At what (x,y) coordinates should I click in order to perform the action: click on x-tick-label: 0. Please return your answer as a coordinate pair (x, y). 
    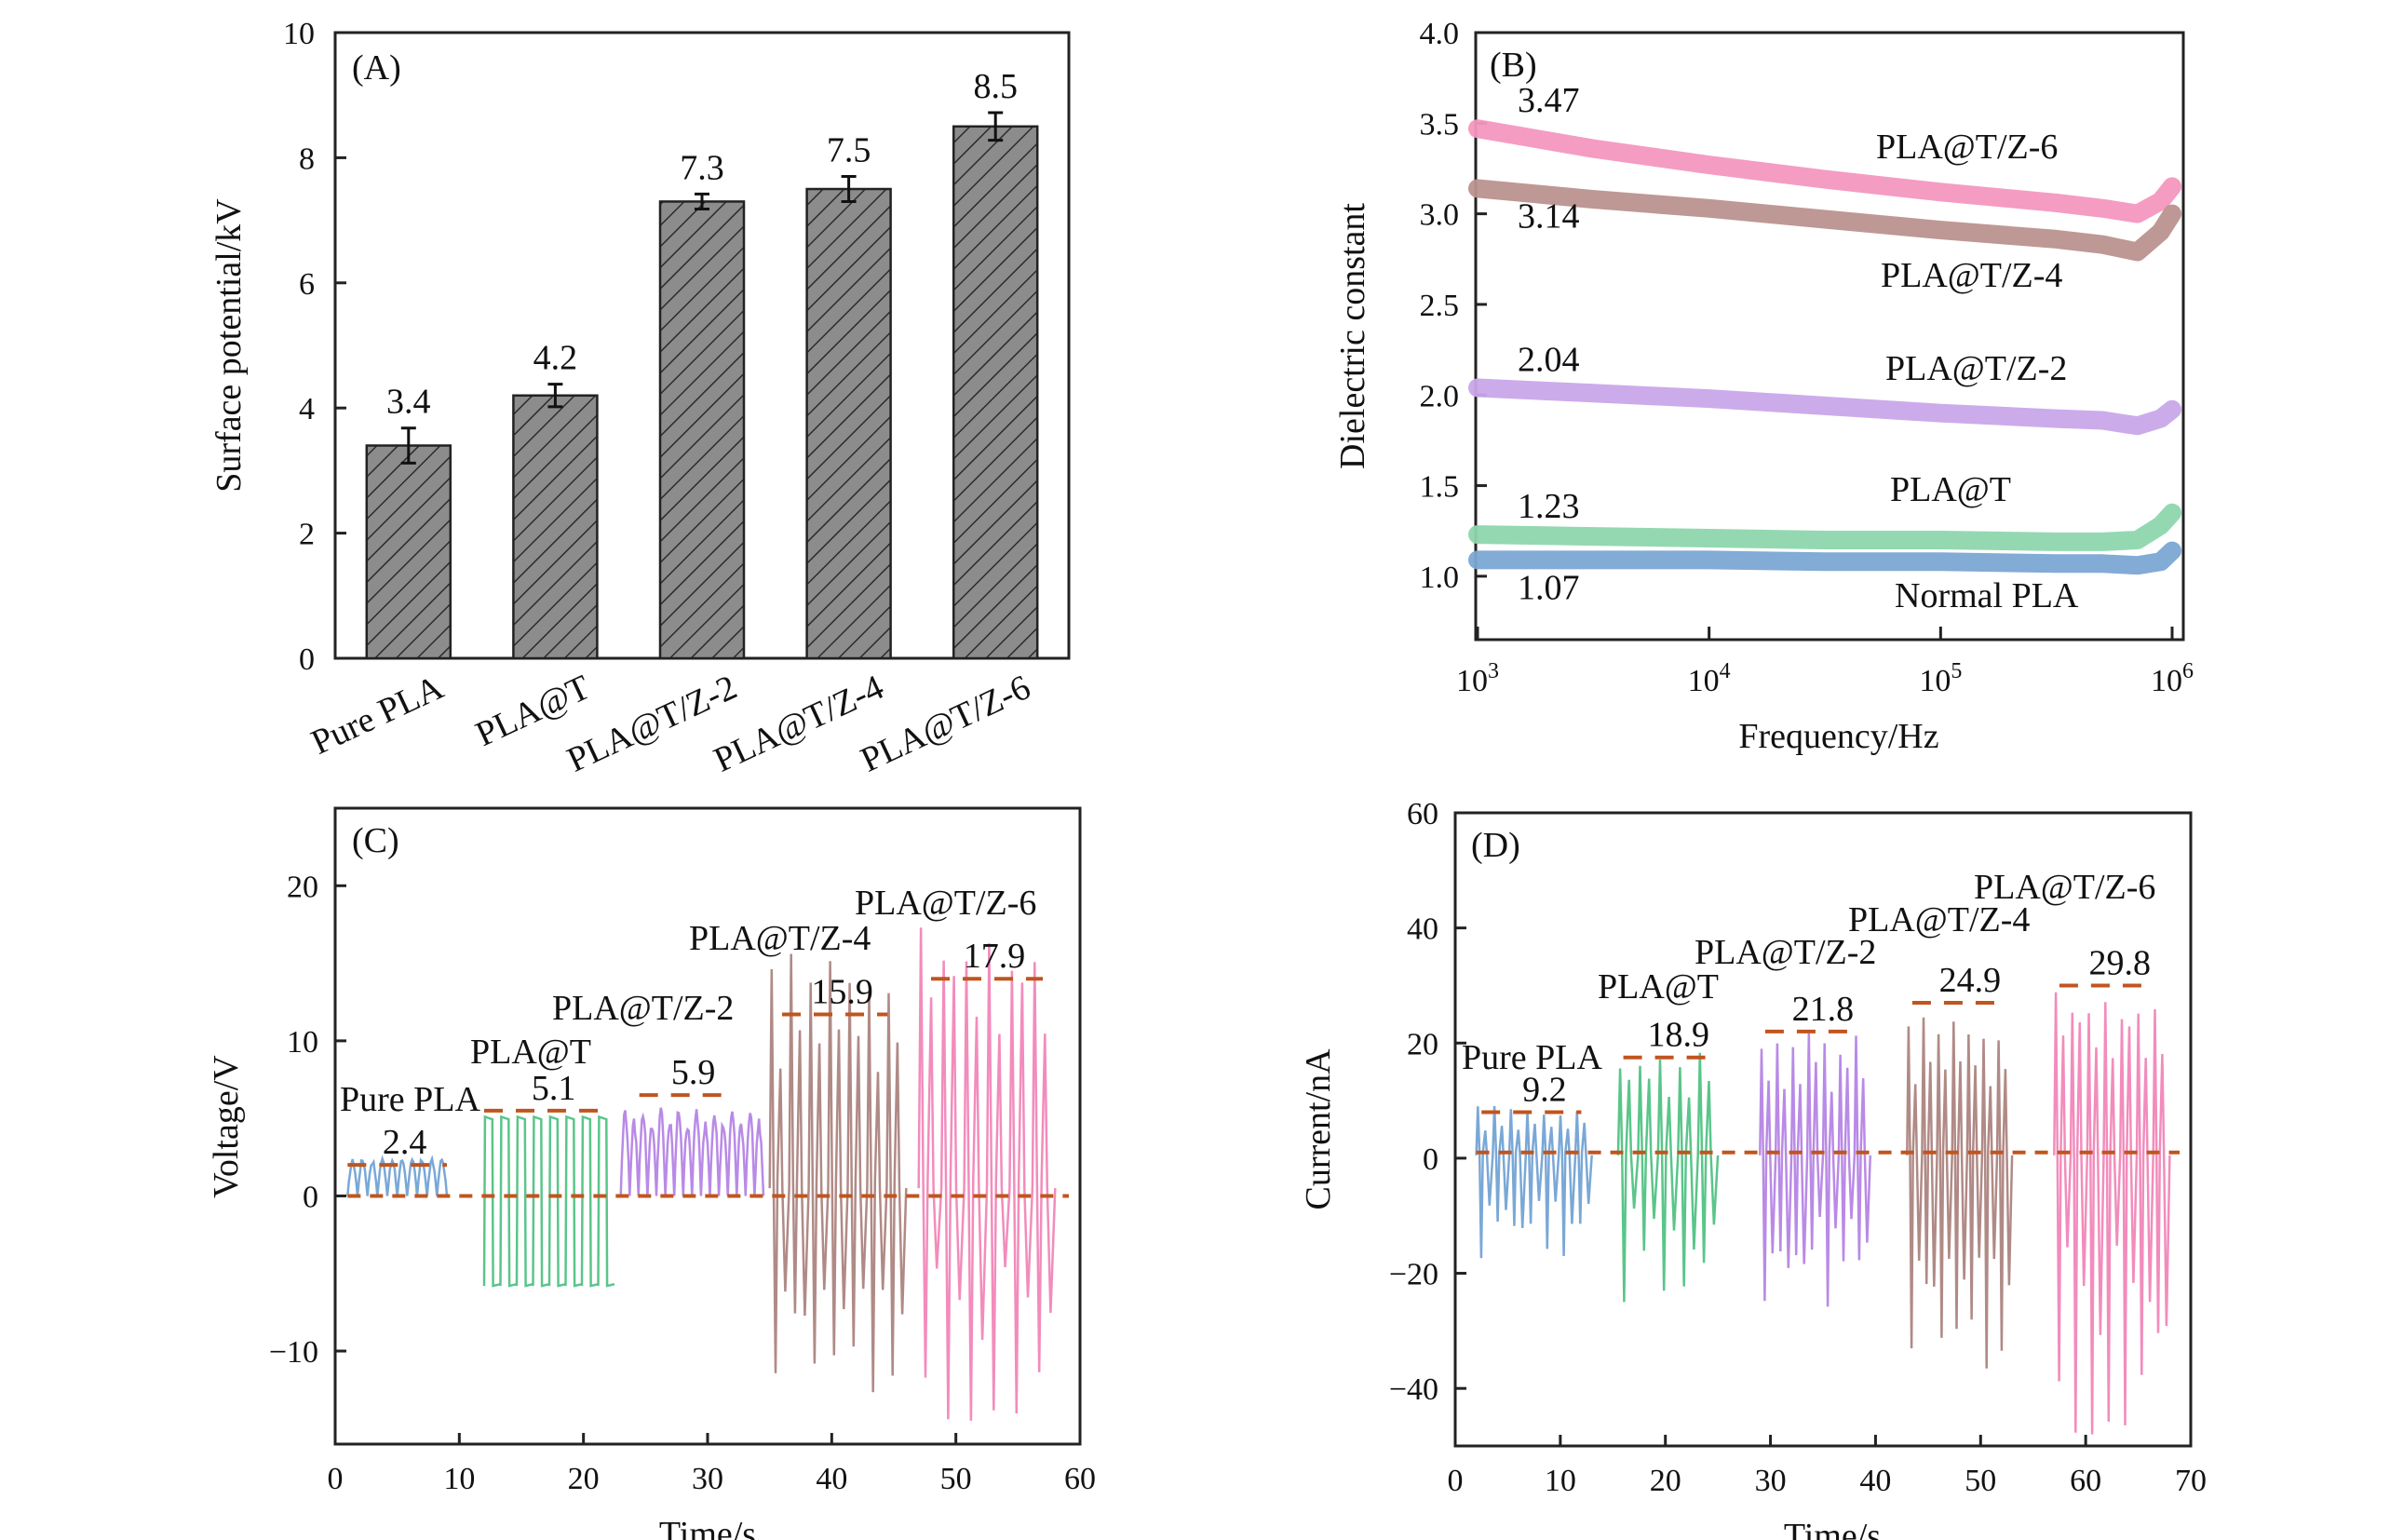
    Looking at the image, I should click on (336, 1479).